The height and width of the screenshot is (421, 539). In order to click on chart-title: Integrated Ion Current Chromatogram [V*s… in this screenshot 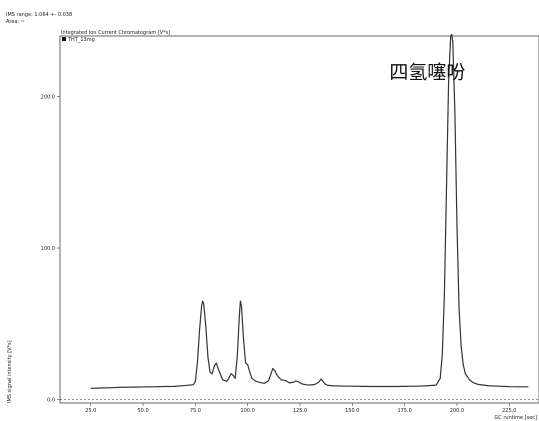, I will do `click(115, 33)`.